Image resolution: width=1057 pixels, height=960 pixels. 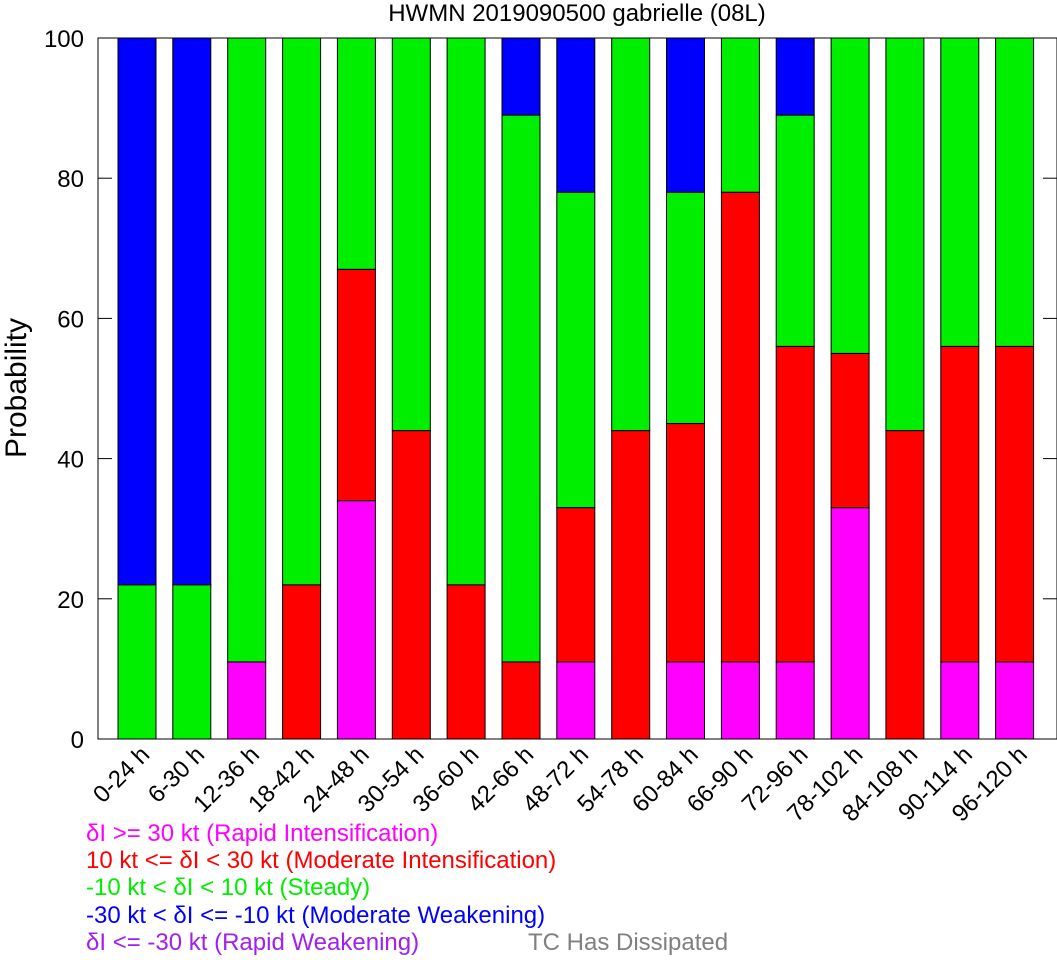 I want to click on y-tick-label: 0, so click(x=77, y=740).